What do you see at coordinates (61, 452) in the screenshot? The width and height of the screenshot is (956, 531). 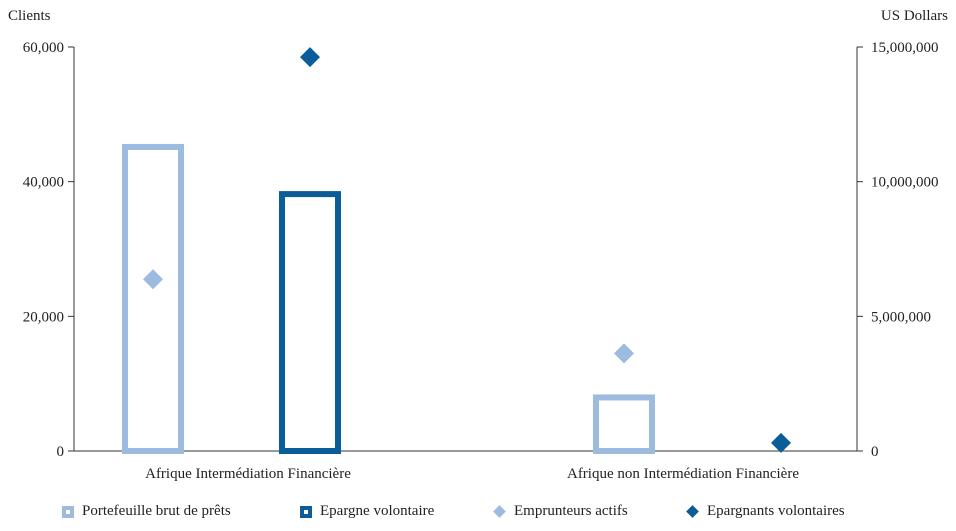 I see `left-tick-label: 0` at bounding box center [61, 452].